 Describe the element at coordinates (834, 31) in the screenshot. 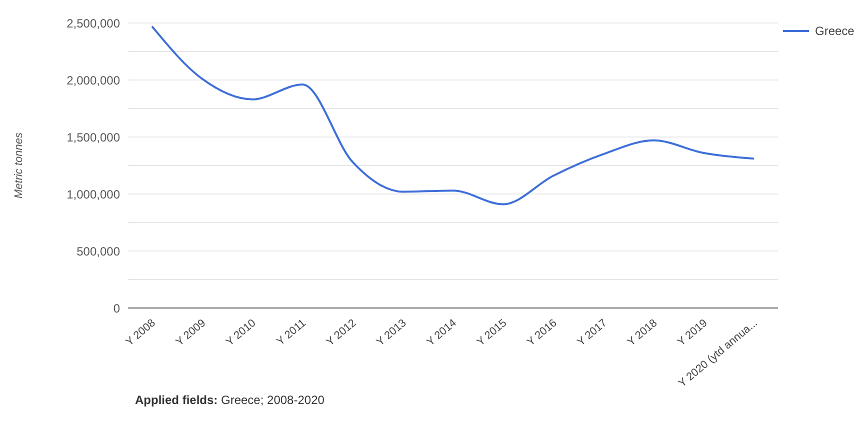

I see `legend-label: Greece` at that location.